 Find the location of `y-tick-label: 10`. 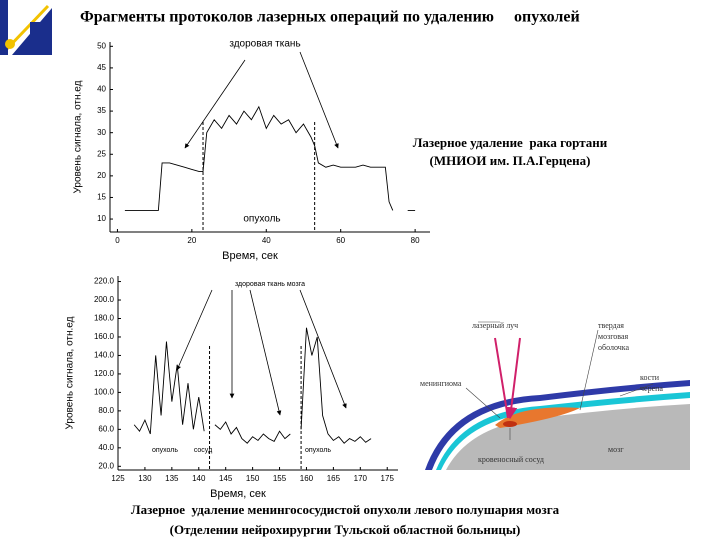

y-tick-label: 10 is located at coordinates (101, 218).